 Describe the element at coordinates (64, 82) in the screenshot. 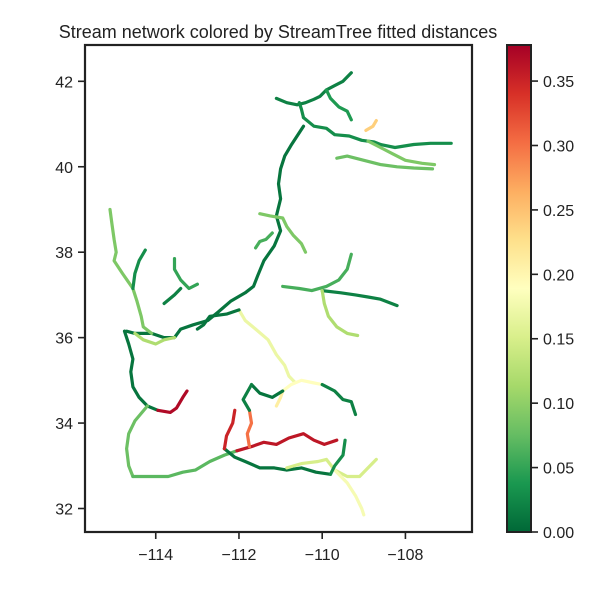

I see `y-tick-label: 42` at that location.